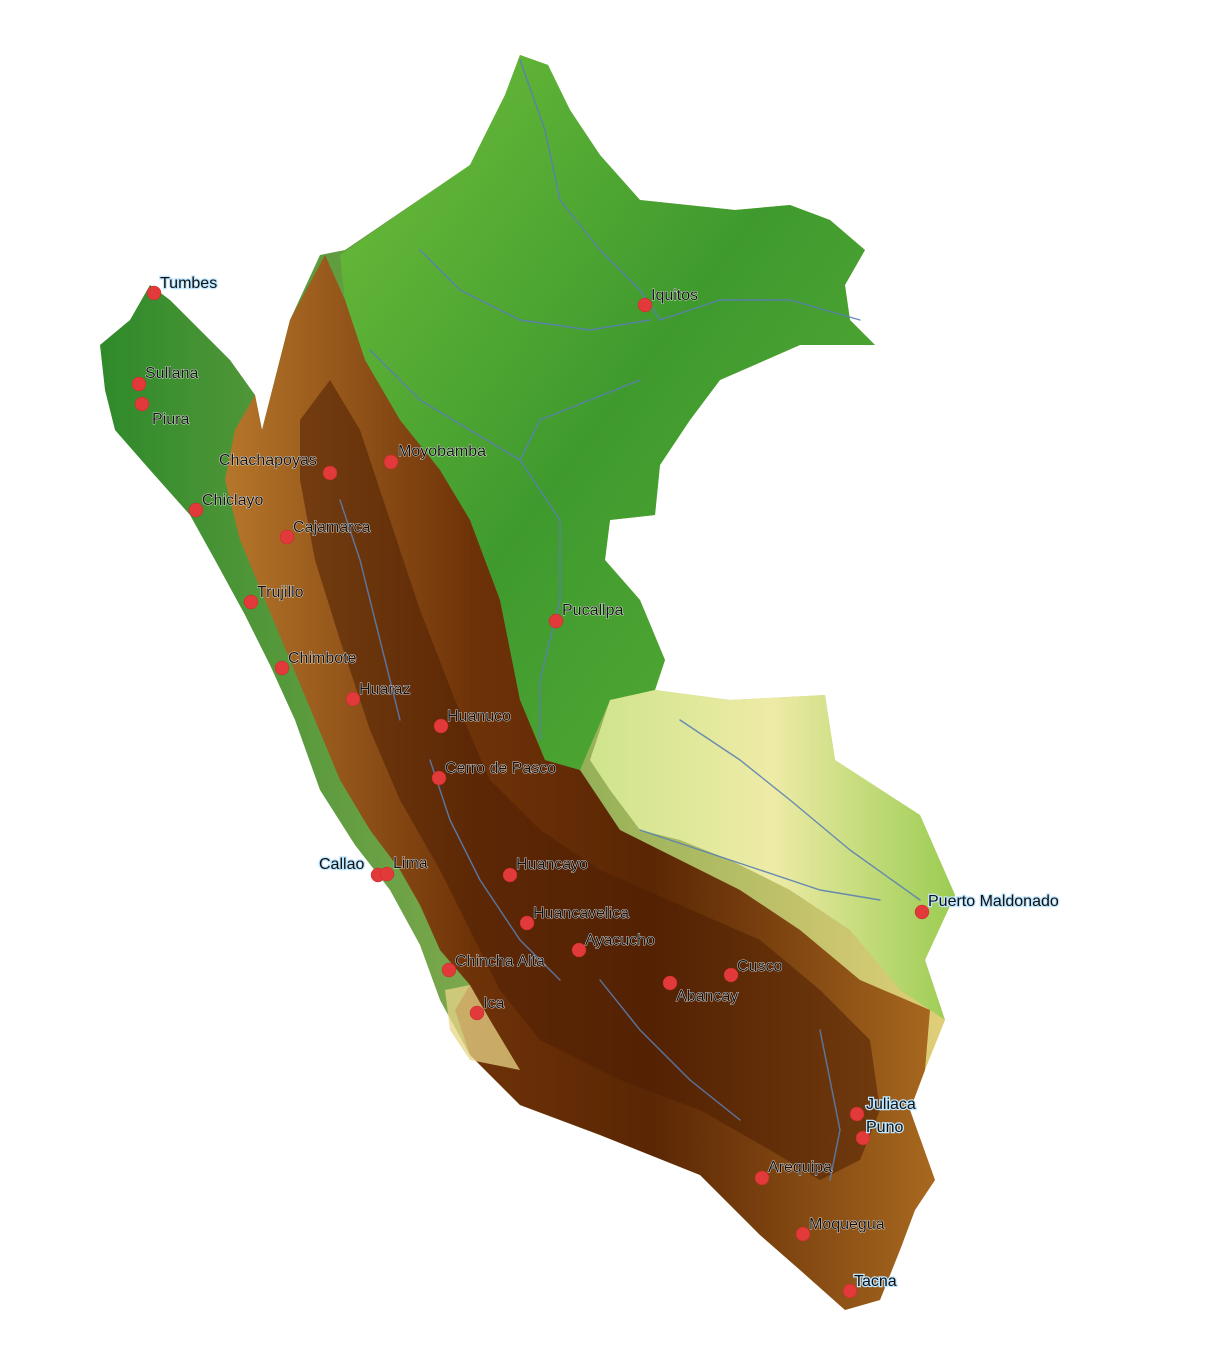  Describe the element at coordinates (280, 592) in the screenshot. I see `city-label: Trujillo` at that location.